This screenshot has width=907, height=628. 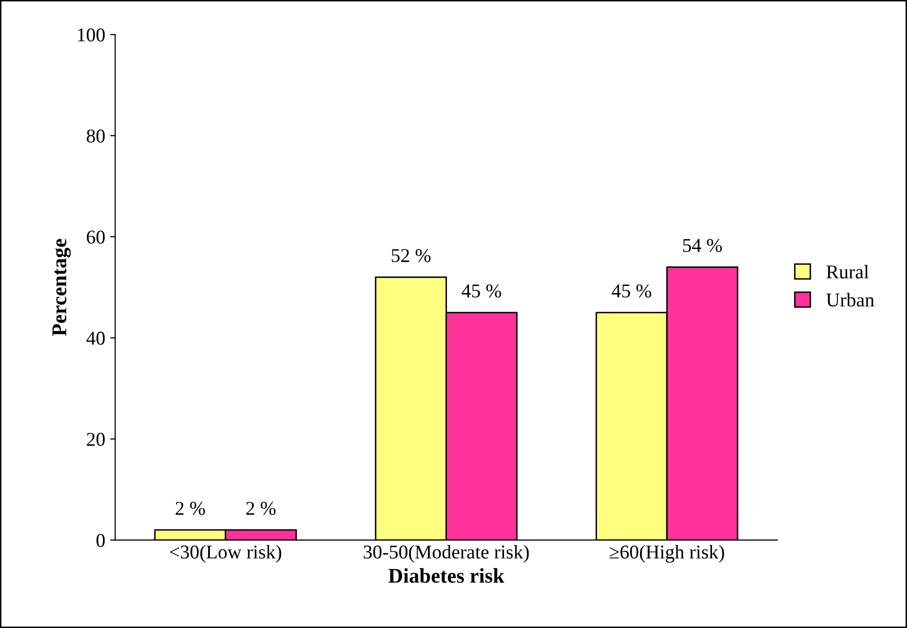 I want to click on y-tick-label: 40, so click(x=95, y=338).